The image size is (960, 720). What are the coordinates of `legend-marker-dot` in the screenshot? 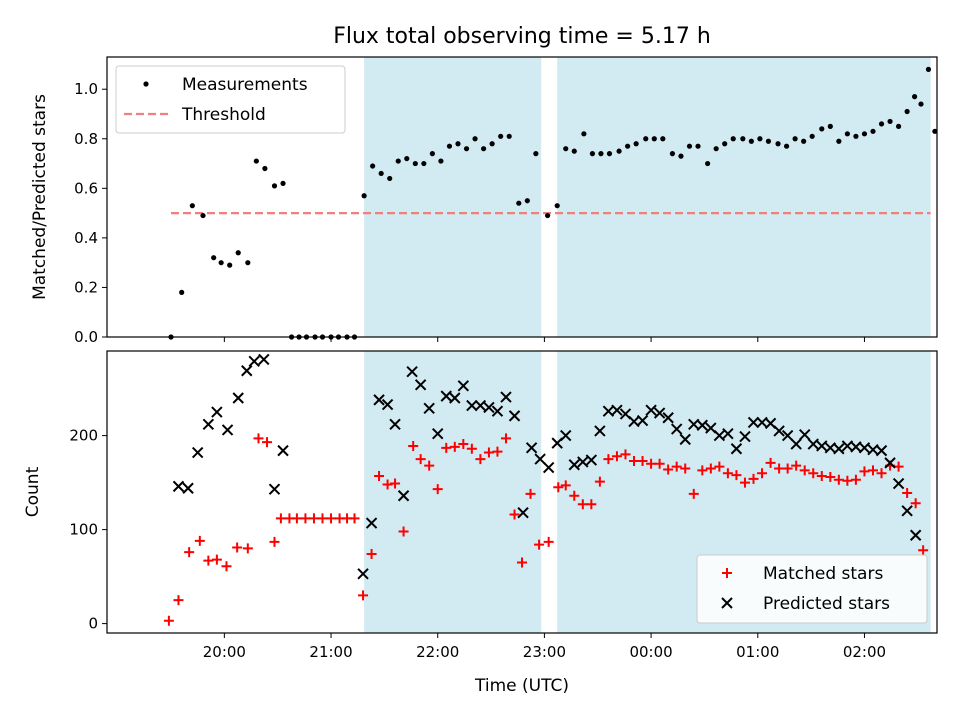 It's located at (146, 84).